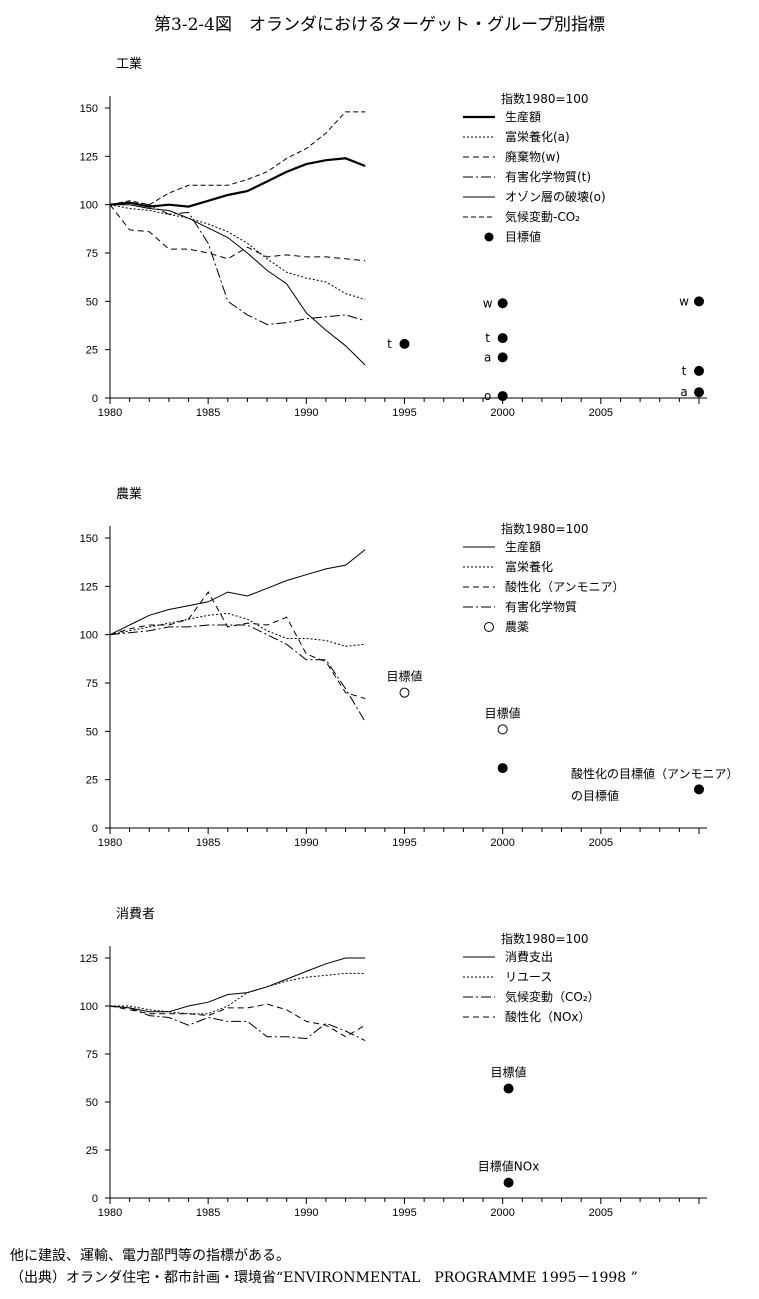  Describe the element at coordinates (150, 1256) in the screenshot. I see `footer-note: 他に建設、運輸、電力部門等の指標がある。` at that location.